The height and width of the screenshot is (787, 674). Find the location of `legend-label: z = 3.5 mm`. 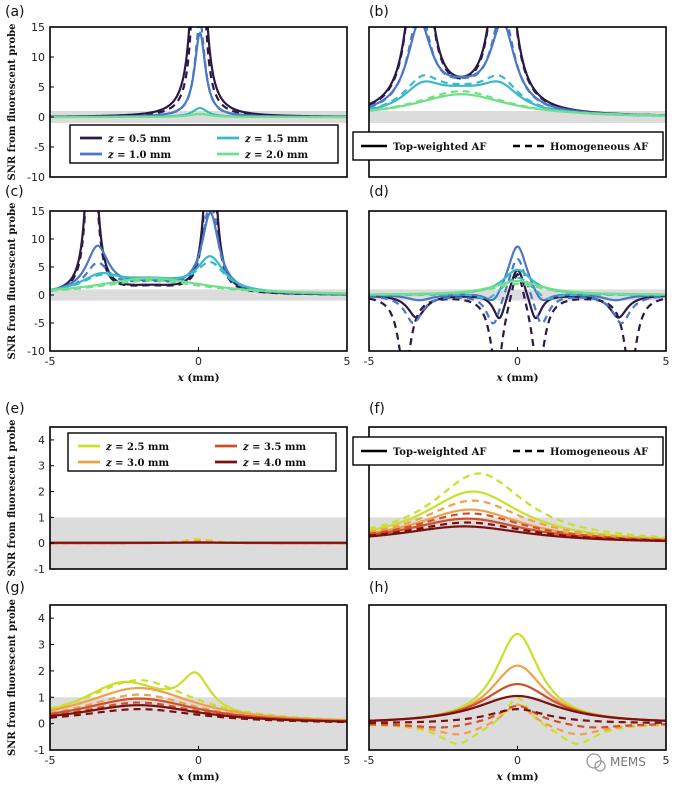

legend-label: z = 3.5 mm is located at coordinates (274, 447).